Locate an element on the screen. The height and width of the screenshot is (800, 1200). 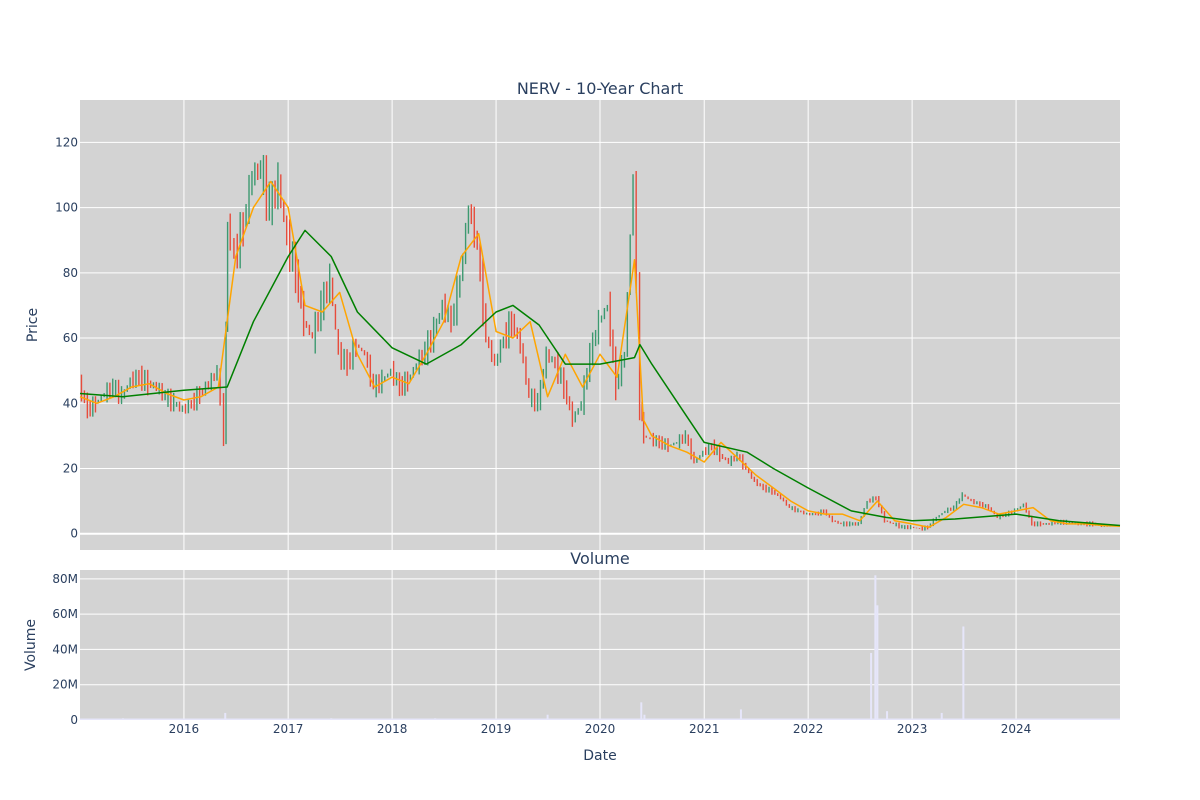
volume-y-axis-title: Volume is located at coordinates (31, 645).